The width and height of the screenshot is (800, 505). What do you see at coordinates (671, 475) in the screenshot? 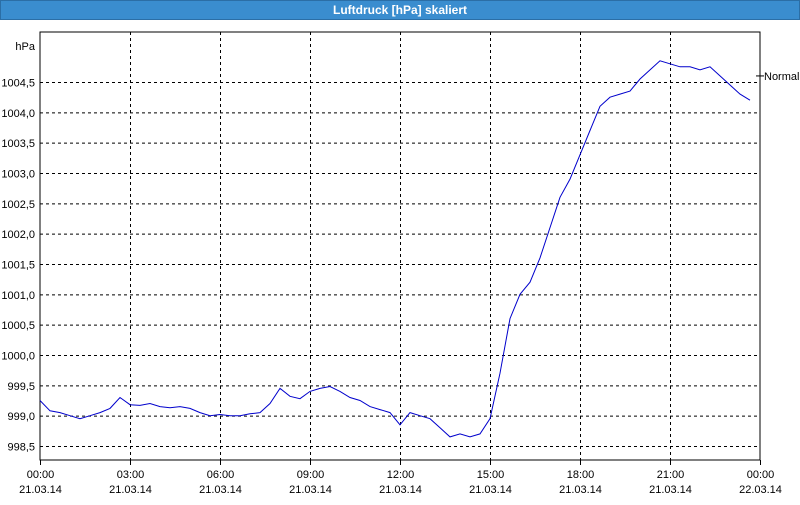
I see `x-tick-time-label: 21:00` at bounding box center [671, 475].